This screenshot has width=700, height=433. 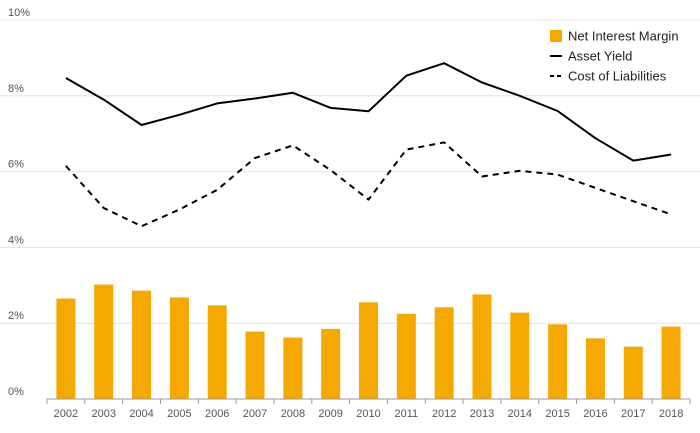 I want to click on bar-2002, so click(x=66, y=348).